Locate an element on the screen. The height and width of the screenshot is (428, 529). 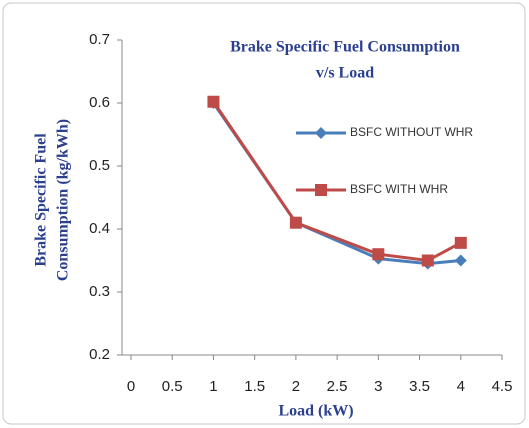
y-tick-label: 0.2 is located at coordinates (99, 354).